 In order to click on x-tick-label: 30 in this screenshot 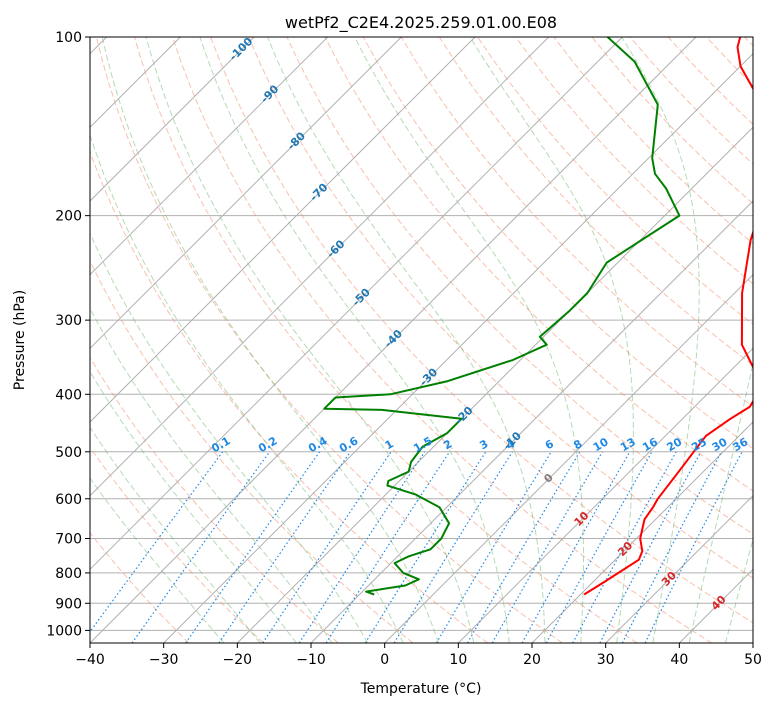, I will do `click(606, 660)`.